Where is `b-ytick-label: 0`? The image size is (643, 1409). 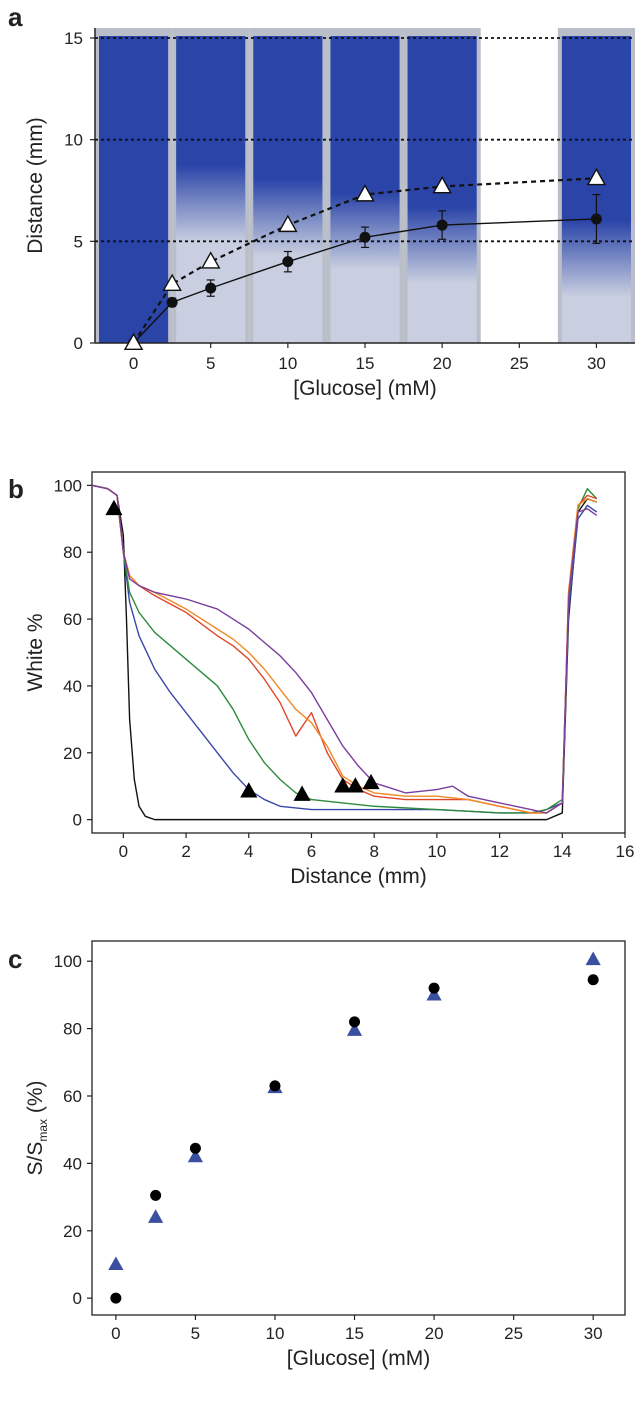 b-ytick-label: 0 is located at coordinates (77, 820).